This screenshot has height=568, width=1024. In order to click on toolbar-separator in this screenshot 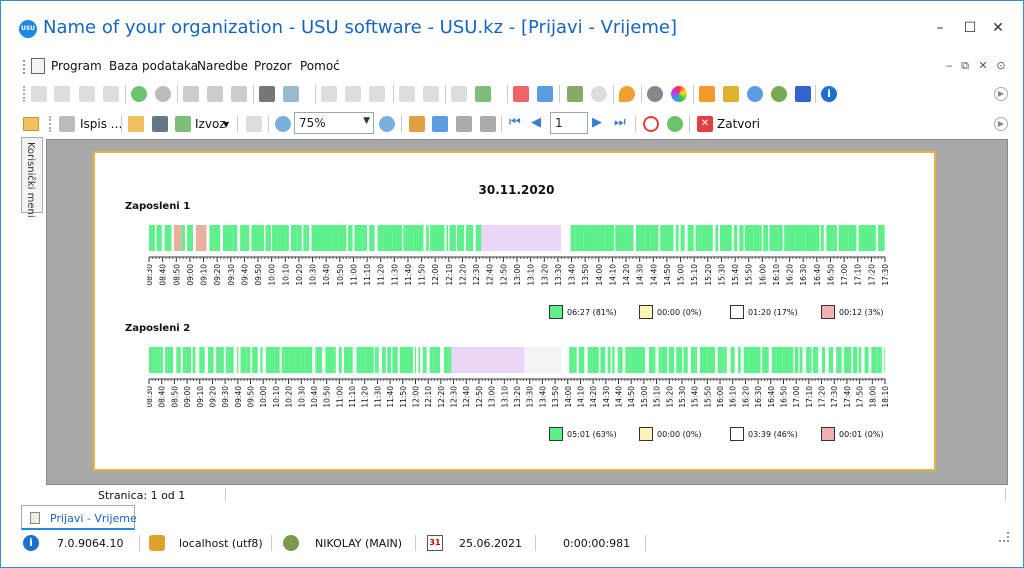, I will do `click(237, 124)`.